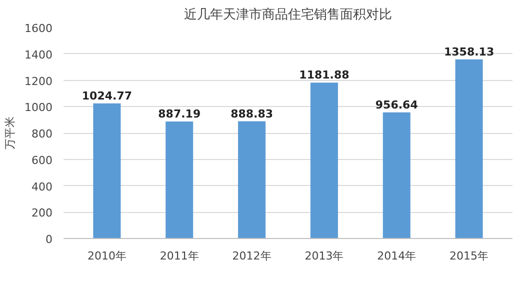  Describe the element at coordinates (324, 75) in the screenshot. I see `data-label: 1181.88` at that location.